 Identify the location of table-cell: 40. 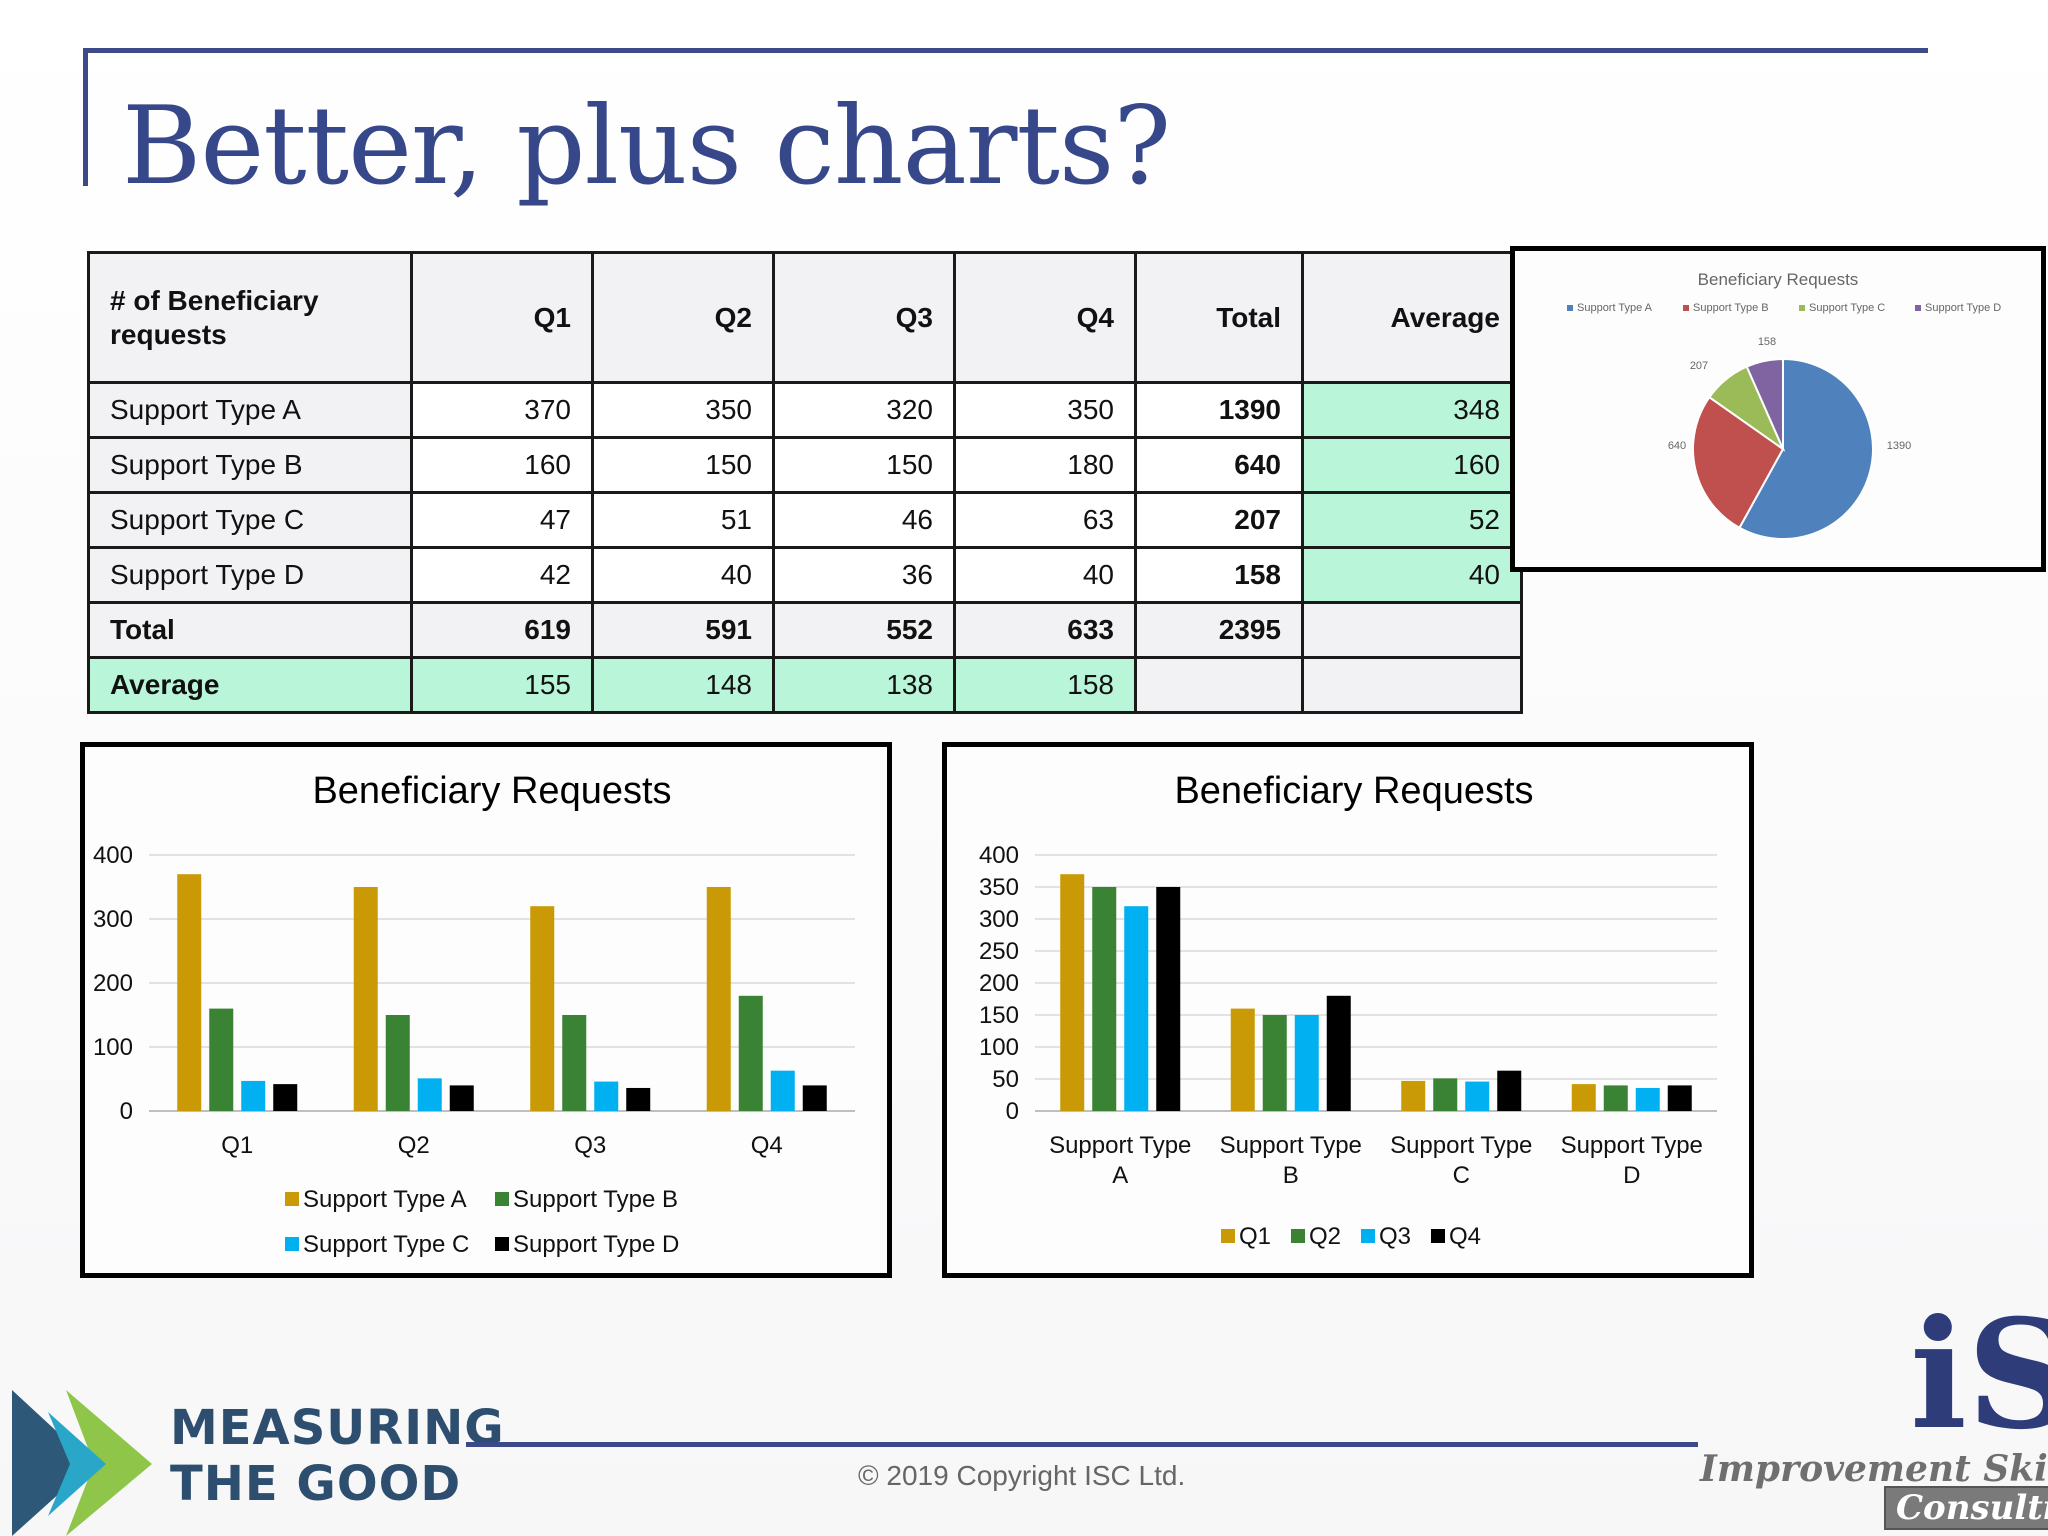
(1045, 575).